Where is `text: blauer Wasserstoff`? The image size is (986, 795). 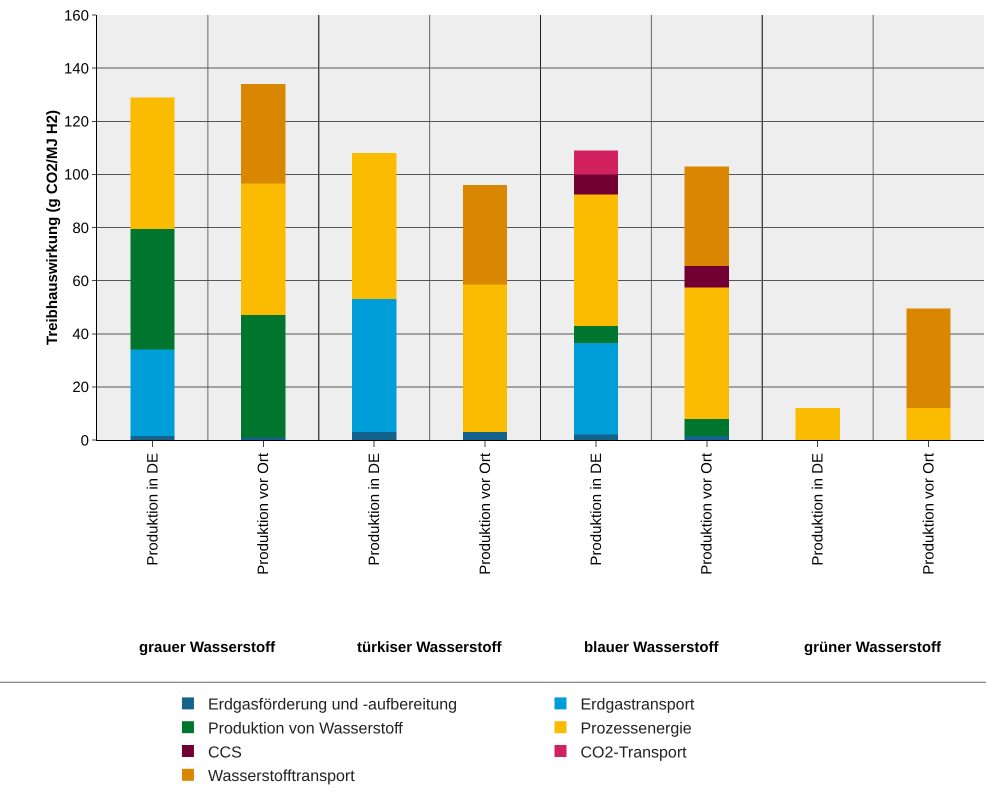 text: blauer Wasserstoff is located at coordinates (652, 647).